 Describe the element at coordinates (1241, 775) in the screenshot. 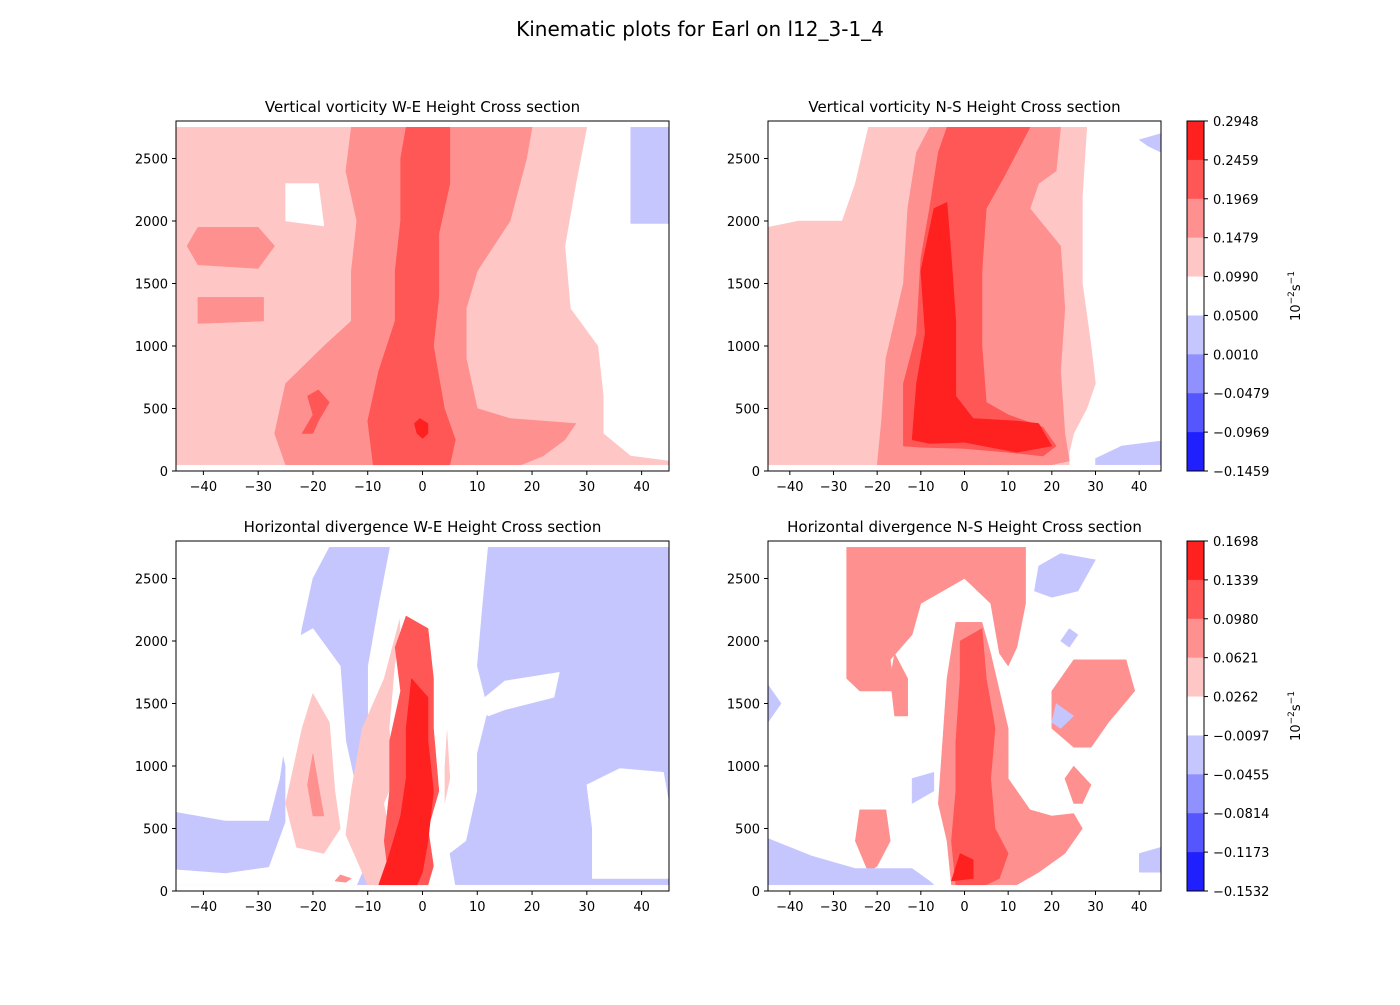

I see `colorbar-tick-label: −0.0455` at that location.